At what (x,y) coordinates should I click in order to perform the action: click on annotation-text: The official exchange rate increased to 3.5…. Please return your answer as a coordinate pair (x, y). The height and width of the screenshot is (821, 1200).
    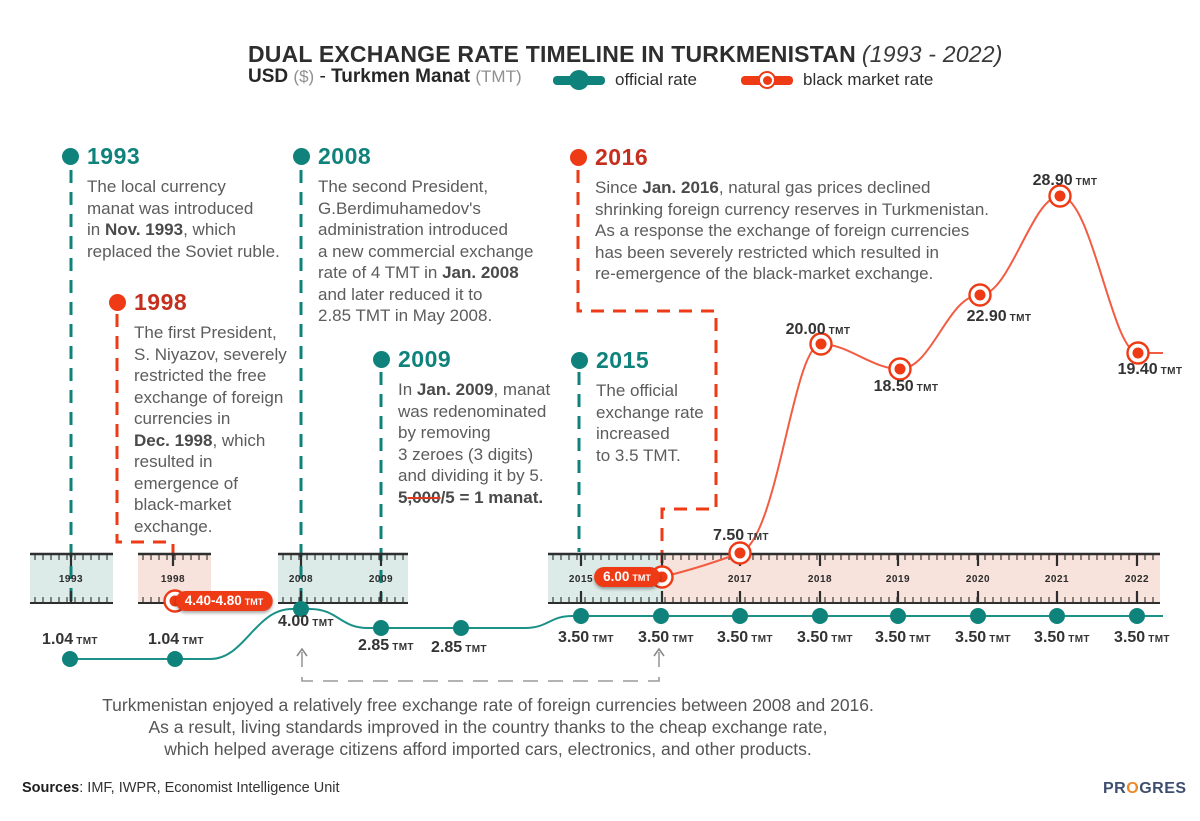
    Looking at the image, I should click on (650, 423).